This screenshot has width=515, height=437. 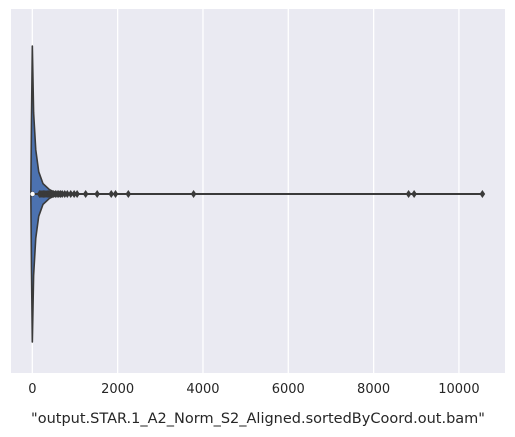 I want to click on outlier-points, so click(x=261, y=194).